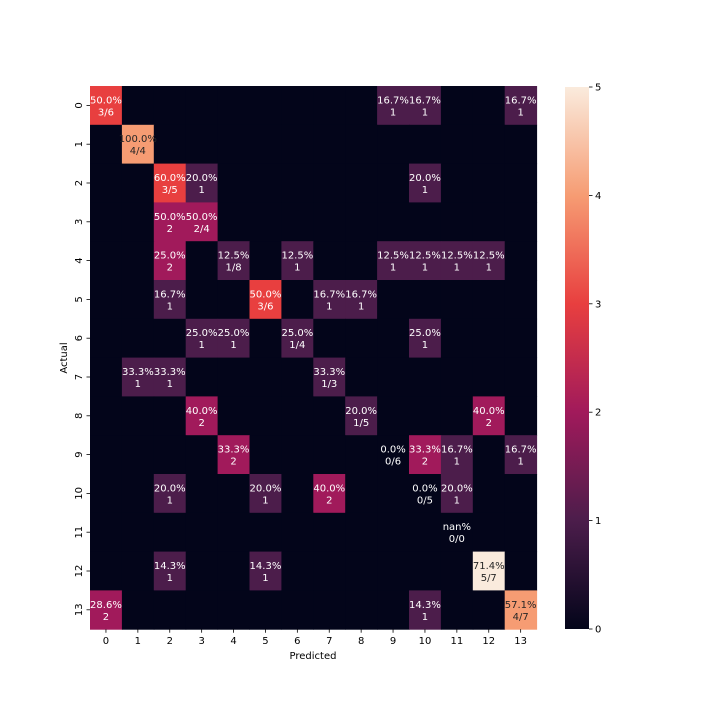  What do you see at coordinates (598, 196) in the screenshot?
I see `colorbar-tick-label: 4` at bounding box center [598, 196].